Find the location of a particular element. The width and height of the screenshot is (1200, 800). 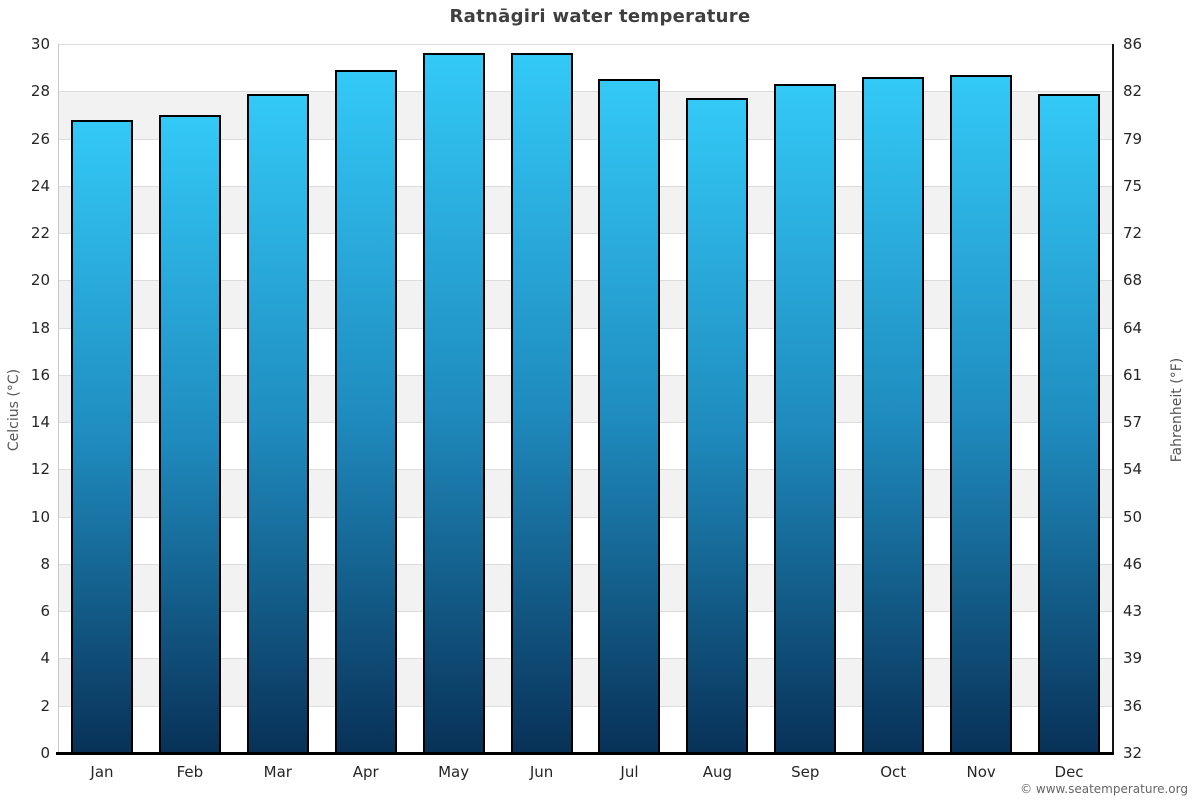

x-label-may: May is located at coordinates (454, 772).